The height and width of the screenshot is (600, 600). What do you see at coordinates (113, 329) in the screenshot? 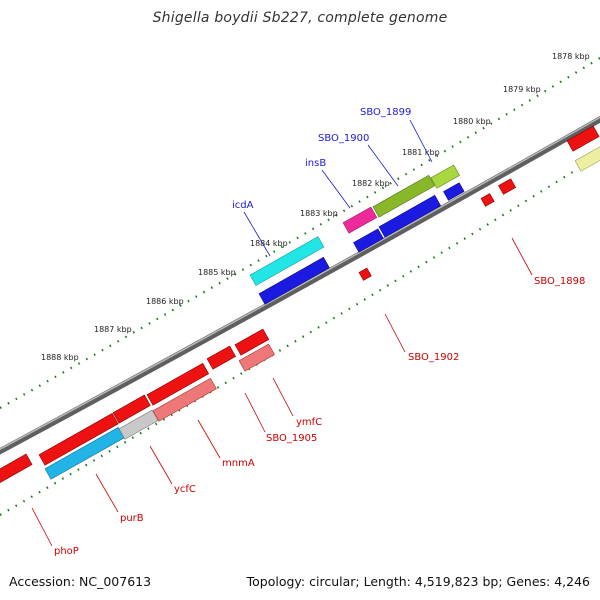
I see `kbp-label: 1887 kbp` at bounding box center [113, 329].